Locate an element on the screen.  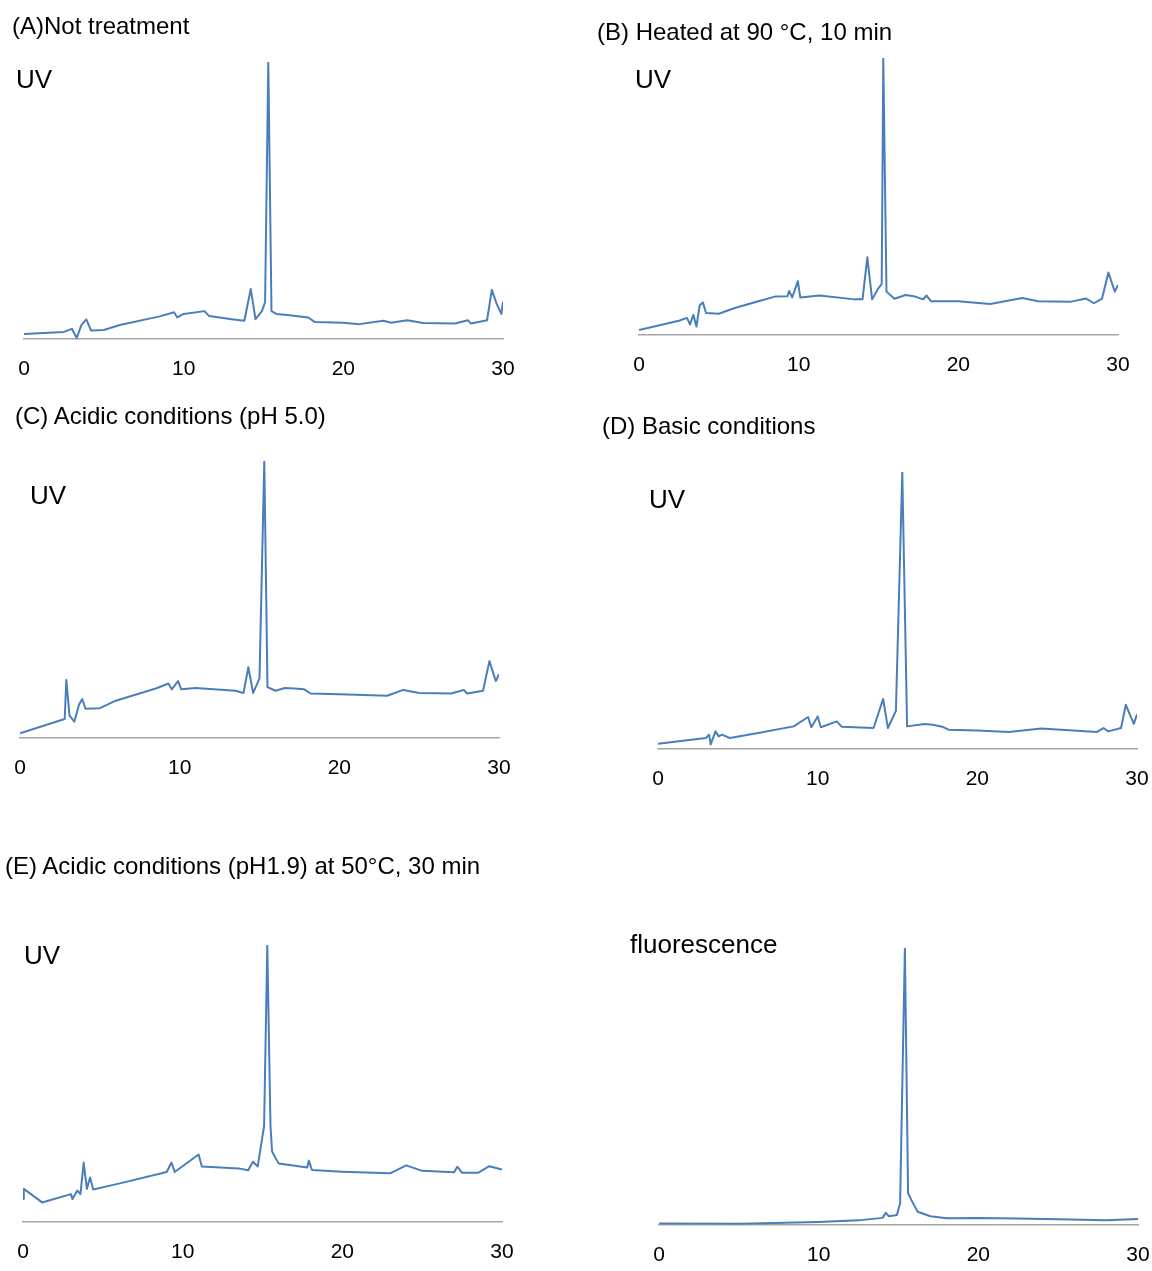
chart-title: (A)Not treatment is located at coordinates (101, 26).